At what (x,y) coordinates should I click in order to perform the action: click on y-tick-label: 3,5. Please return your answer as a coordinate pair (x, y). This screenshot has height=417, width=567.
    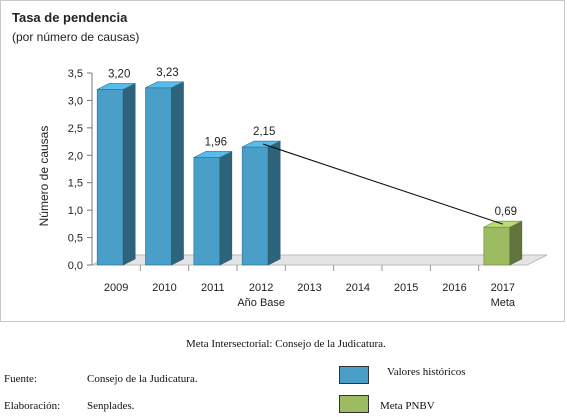
    Looking at the image, I should click on (75, 74).